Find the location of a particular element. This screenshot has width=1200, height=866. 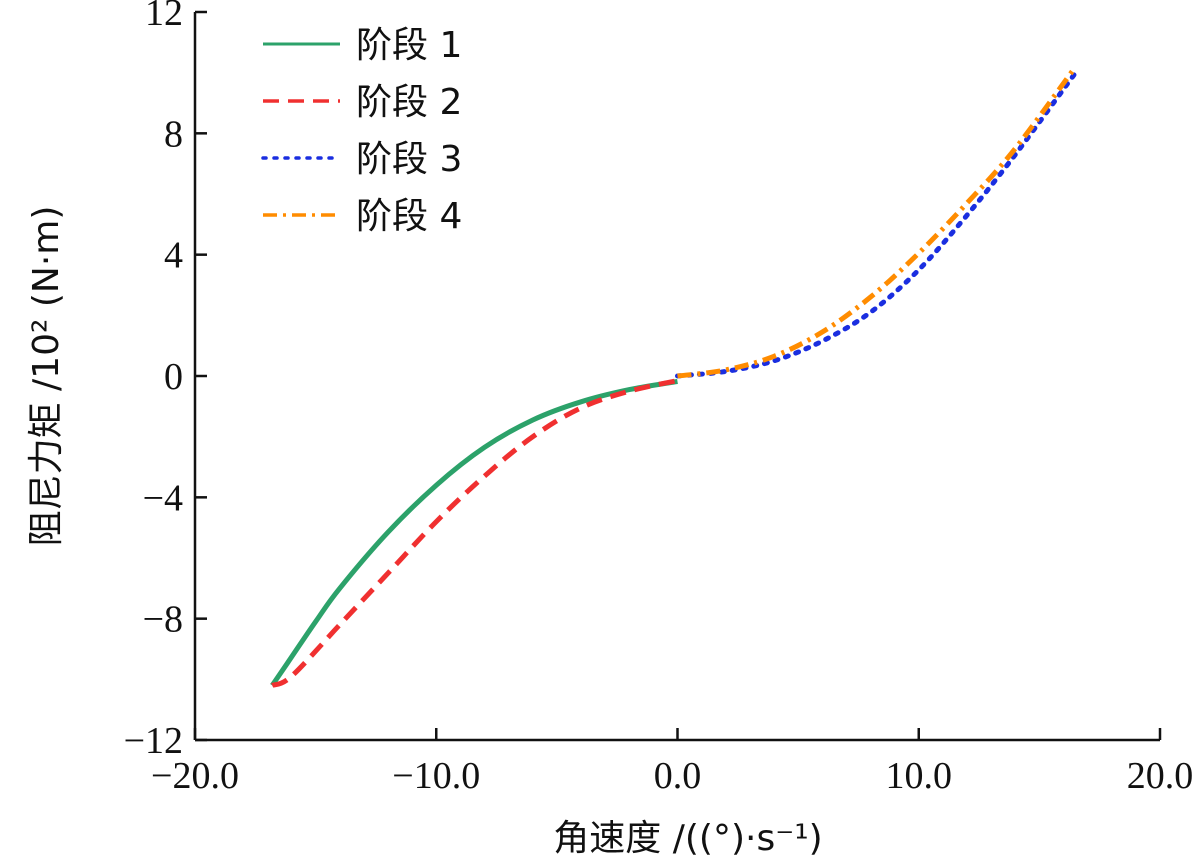

y-tick-label: 12 is located at coordinates (164, 17).